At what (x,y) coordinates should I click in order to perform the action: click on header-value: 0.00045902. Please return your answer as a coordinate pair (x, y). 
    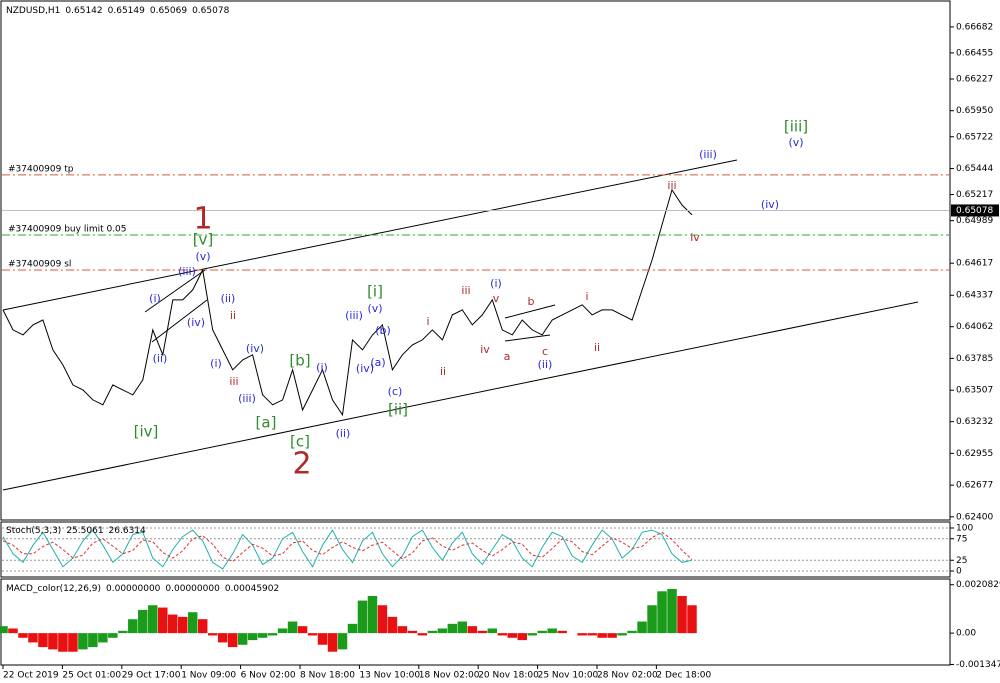
    Looking at the image, I should click on (252, 589).